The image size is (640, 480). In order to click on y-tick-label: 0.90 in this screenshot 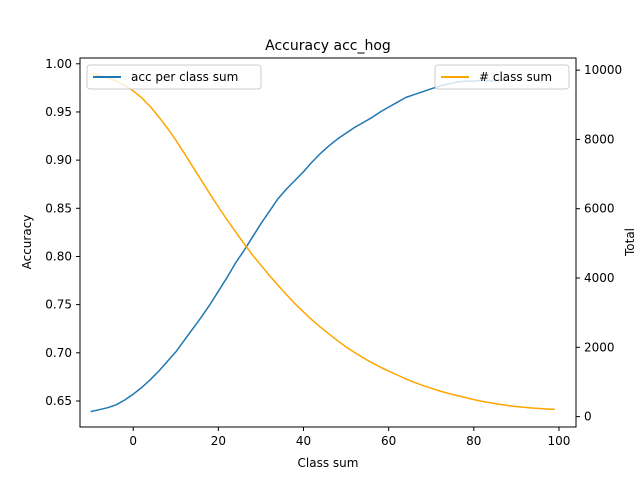, I will do `click(58, 160)`.